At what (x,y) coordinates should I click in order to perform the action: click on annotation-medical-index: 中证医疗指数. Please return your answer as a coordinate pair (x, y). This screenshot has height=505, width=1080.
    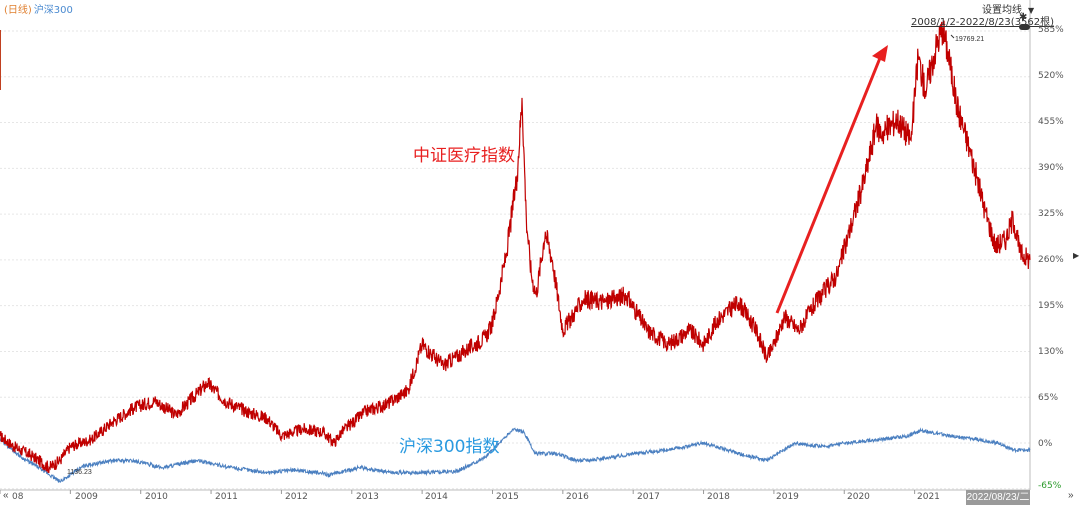
    Looking at the image, I should click on (464, 156).